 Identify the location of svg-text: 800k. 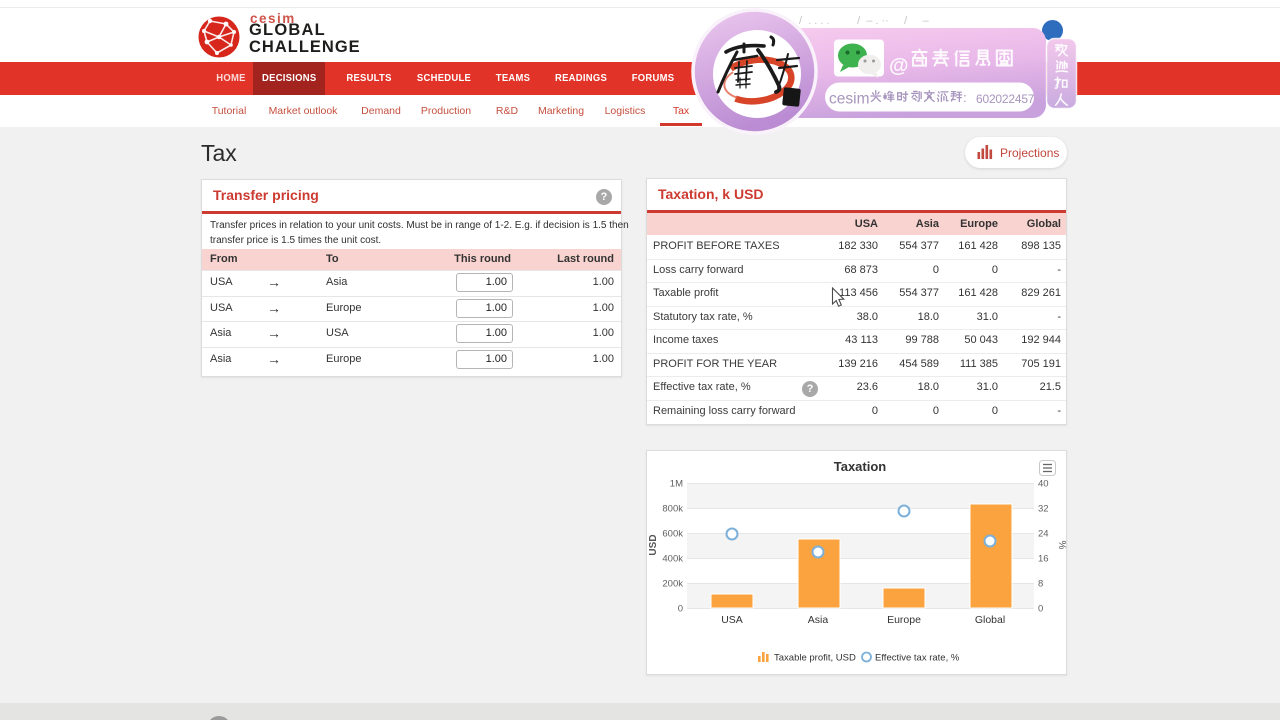
(672, 509).